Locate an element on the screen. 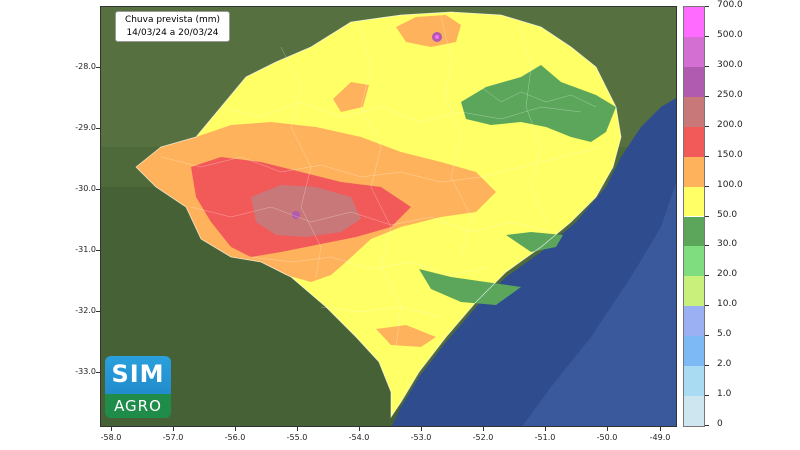 The image size is (800, 450). lat-tick-label: -31.0 is located at coordinates (85, 249).